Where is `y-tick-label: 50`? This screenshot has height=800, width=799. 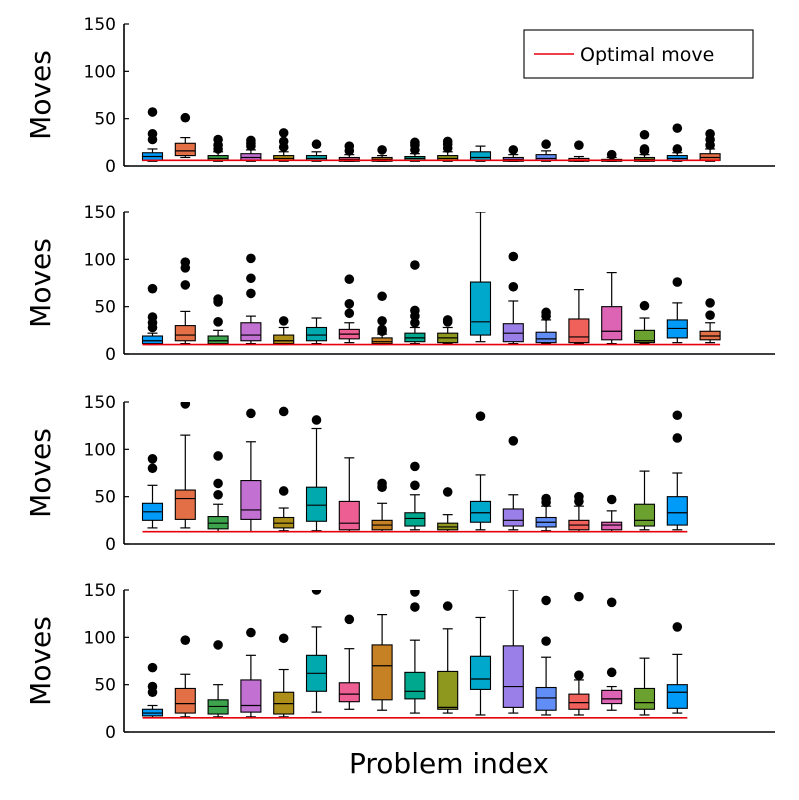 y-tick-label: 50 is located at coordinates (105, 308).